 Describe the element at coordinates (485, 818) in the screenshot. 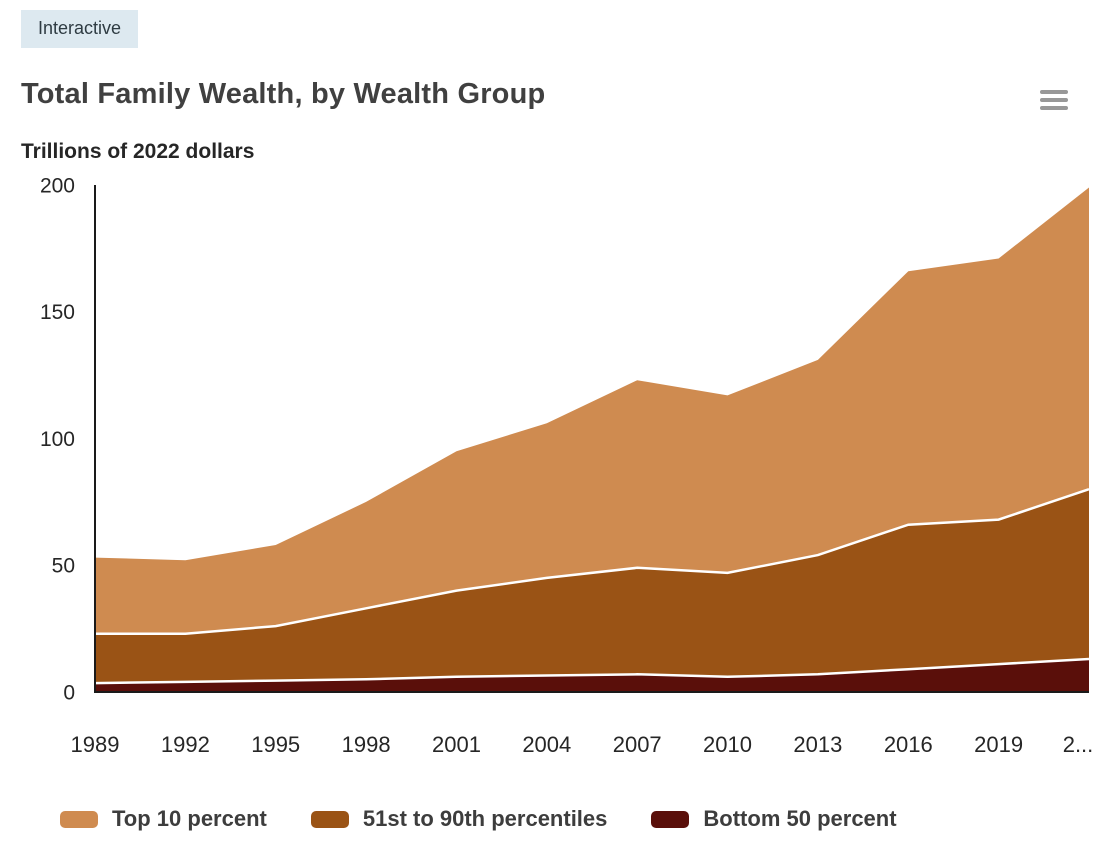

I see `legend-label: 51st to 90th percentiles` at that location.